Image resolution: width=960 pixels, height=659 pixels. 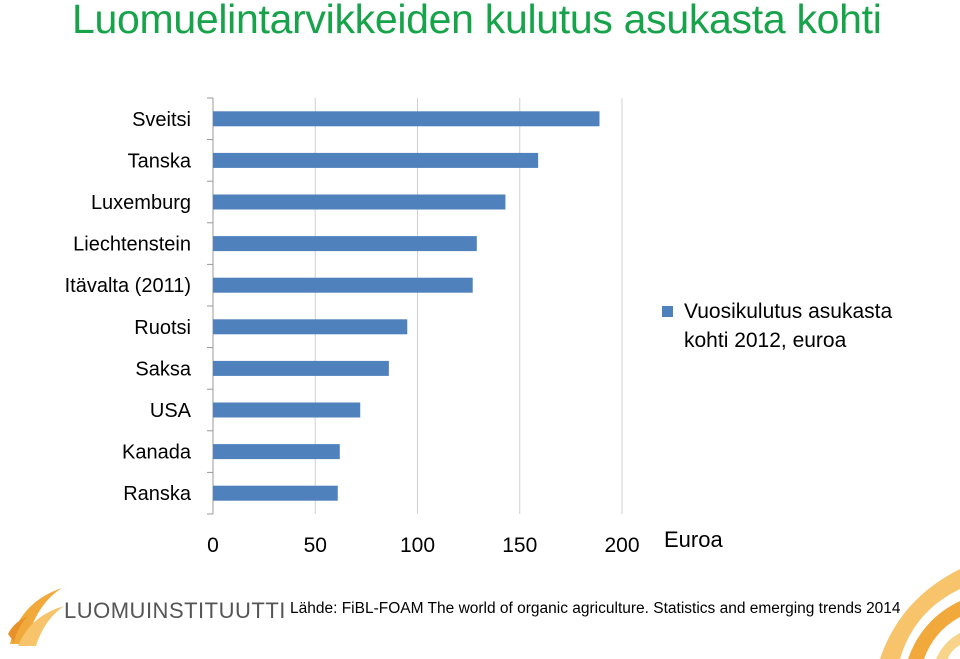 What do you see at coordinates (141, 203) in the screenshot?
I see `category-label: Luxemburg` at bounding box center [141, 203].